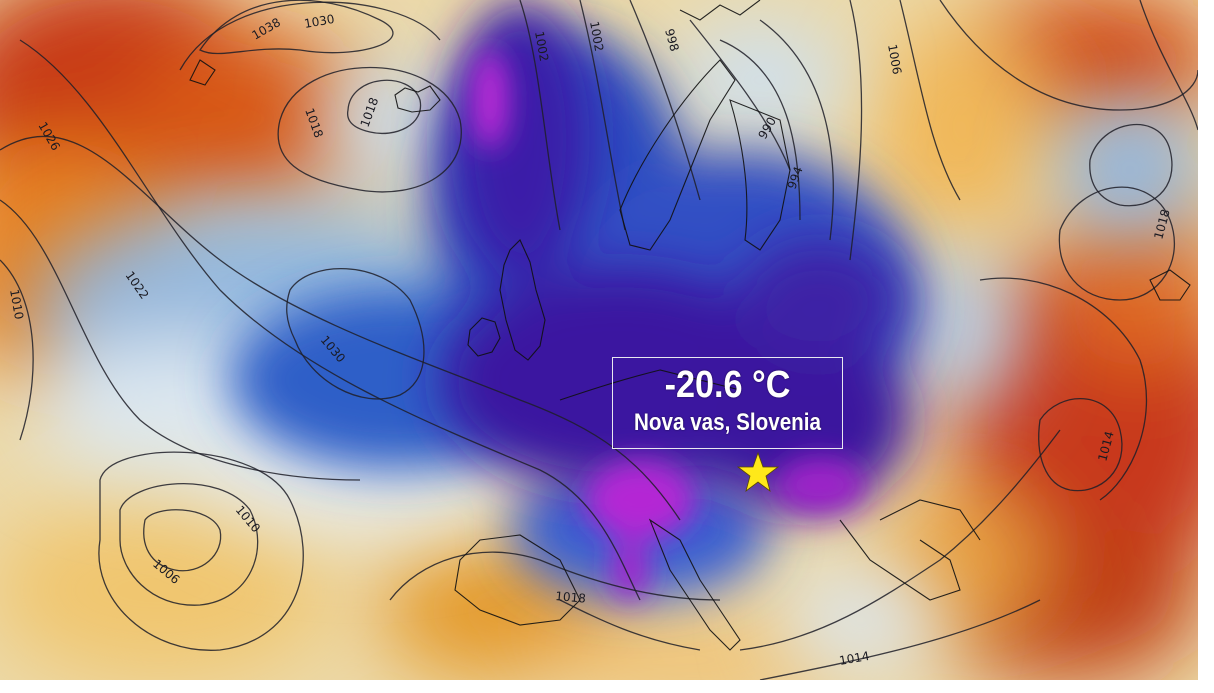 The image size is (1214, 693). Describe the element at coordinates (319, 21) in the screenshot. I see `isobar-label: 1030` at that location.